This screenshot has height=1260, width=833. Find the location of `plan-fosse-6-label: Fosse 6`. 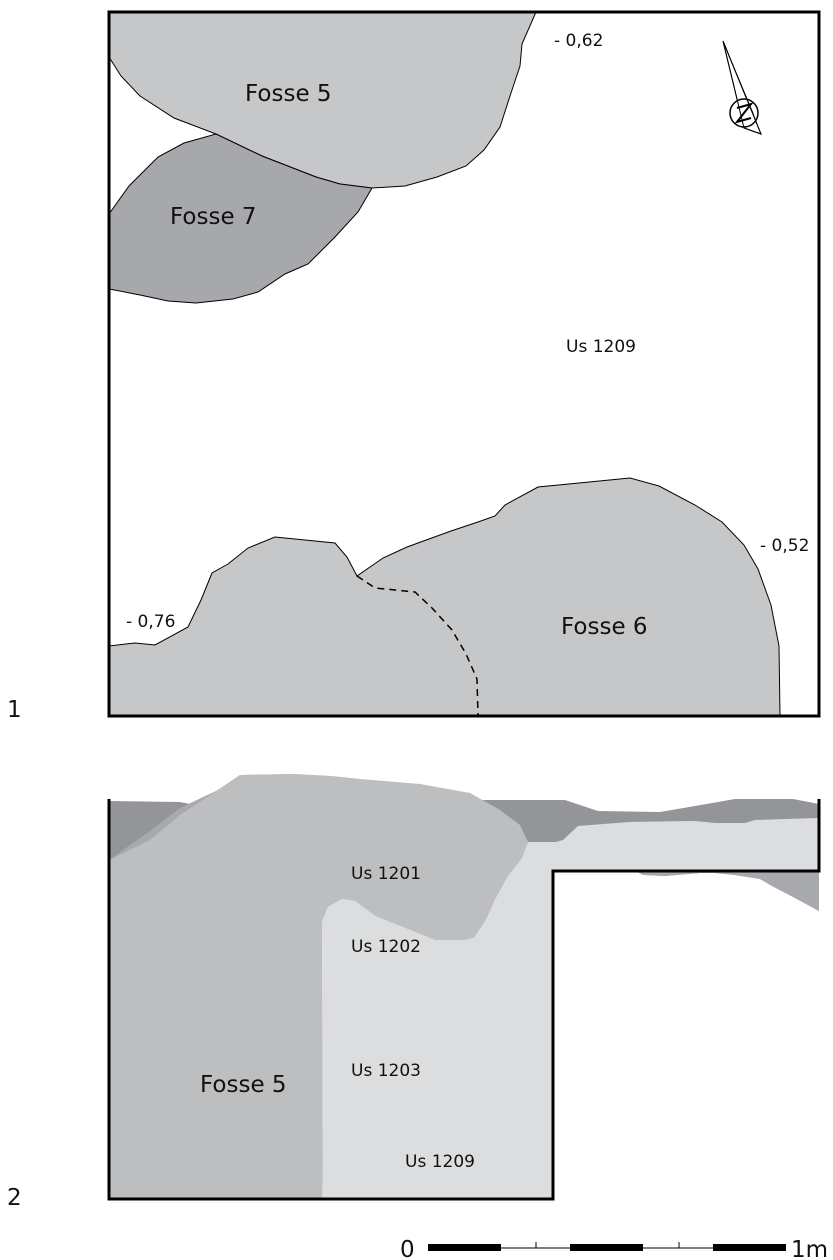

plan-fosse-6-label: Fosse 6 is located at coordinates (604, 627).